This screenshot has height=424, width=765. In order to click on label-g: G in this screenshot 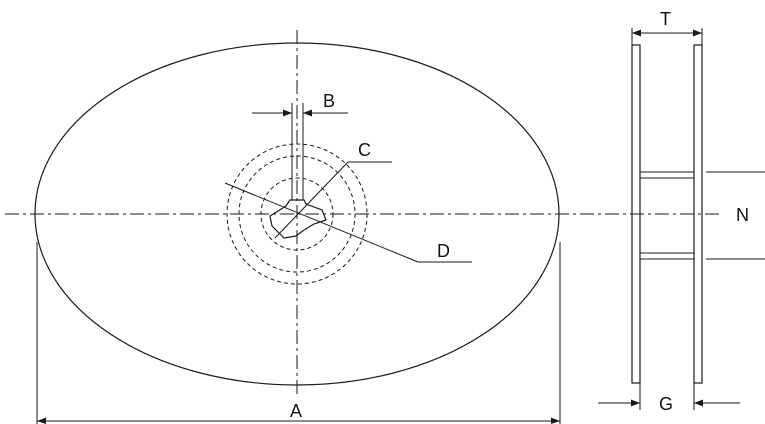, I will do `click(666, 404)`.